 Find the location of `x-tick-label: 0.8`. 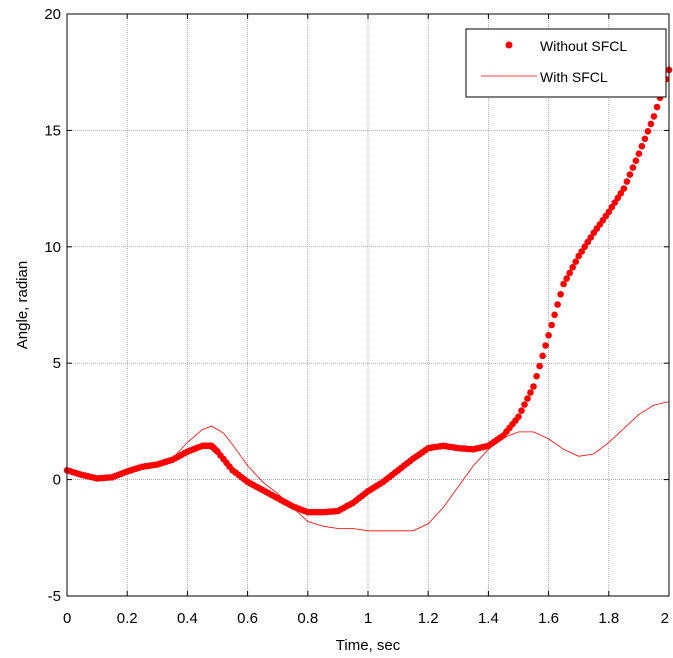

x-tick-label: 0.8 is located at coordinates (307, 618).